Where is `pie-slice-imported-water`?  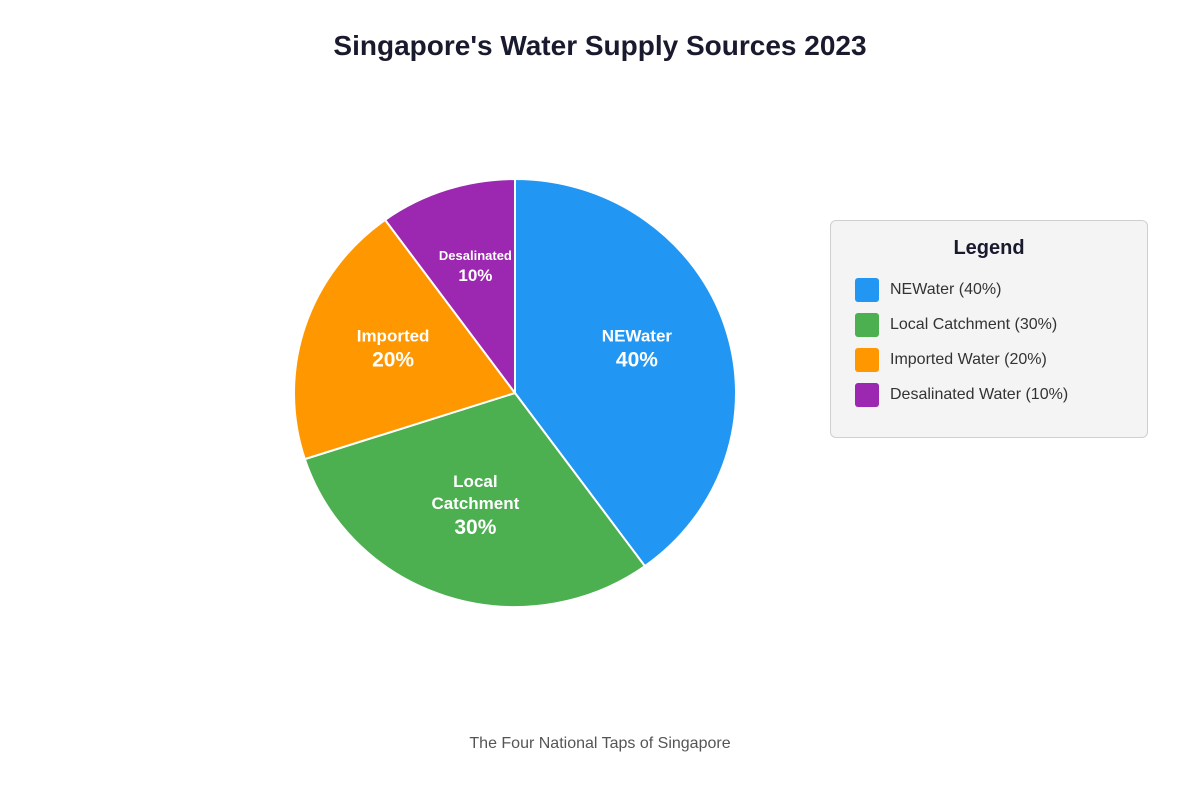 pie-slice-imported-water is located at coordinates (405, 339).